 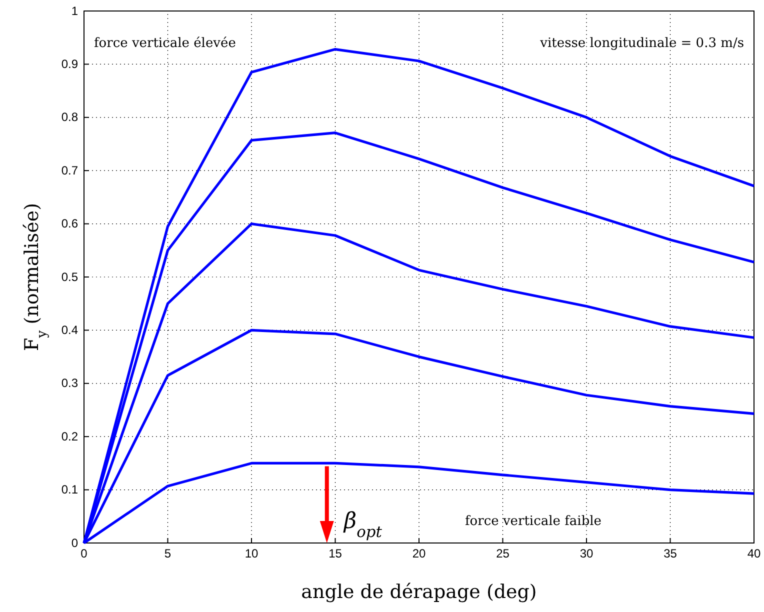 I want to click on annotation: β$_{opt}$, so click(x=362, y=525).